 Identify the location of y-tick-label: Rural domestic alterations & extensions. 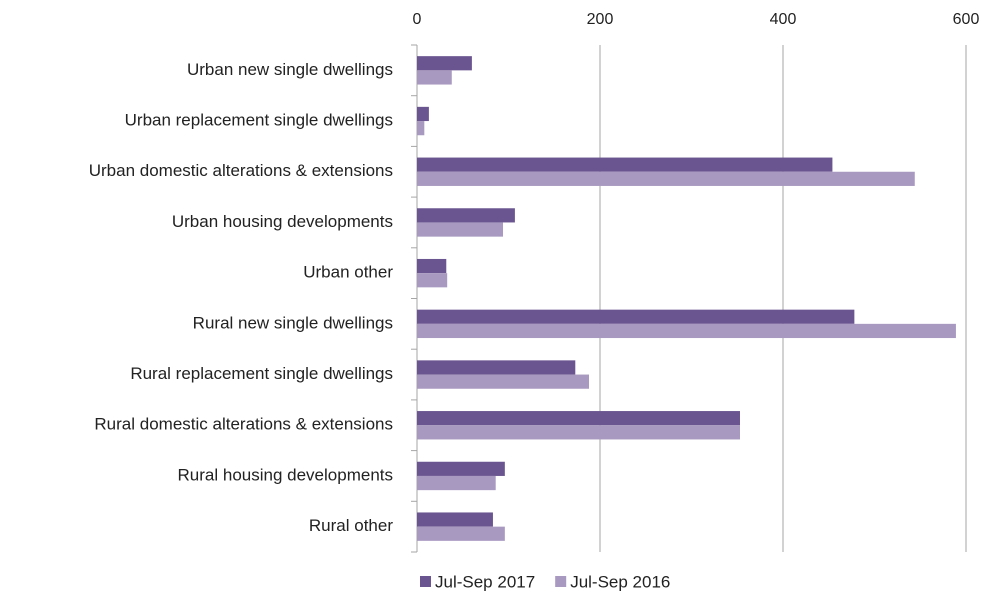
(243, 424).